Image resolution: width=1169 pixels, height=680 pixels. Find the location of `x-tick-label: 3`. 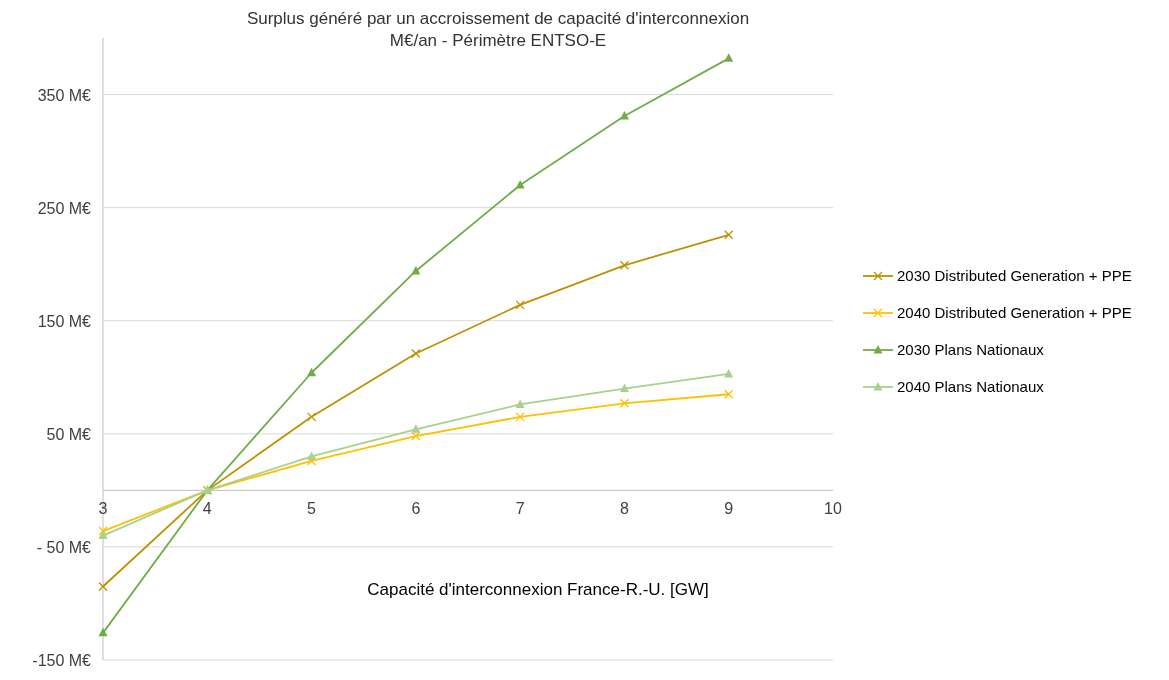

x-tick-label: 3 is located at coordinates (103, 509).